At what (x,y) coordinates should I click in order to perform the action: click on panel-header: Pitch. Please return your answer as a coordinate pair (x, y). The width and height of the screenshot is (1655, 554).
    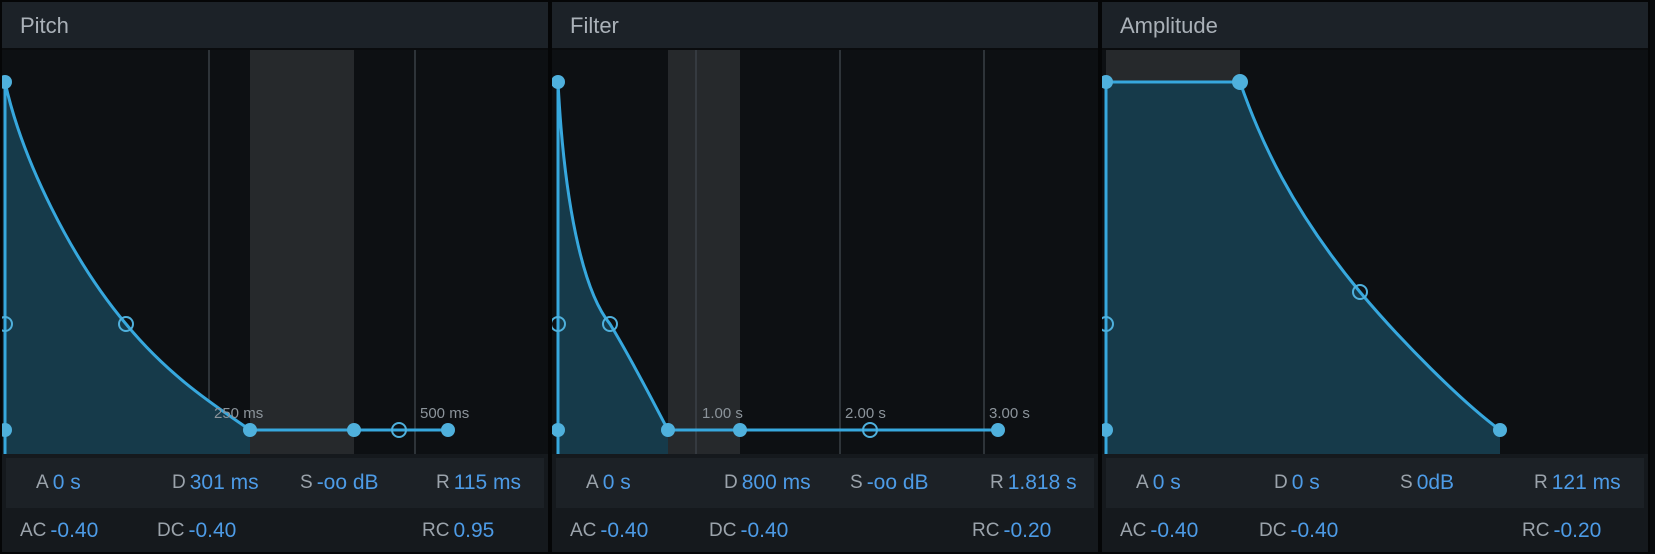
    Looking at the image, I should click on (275, 26).